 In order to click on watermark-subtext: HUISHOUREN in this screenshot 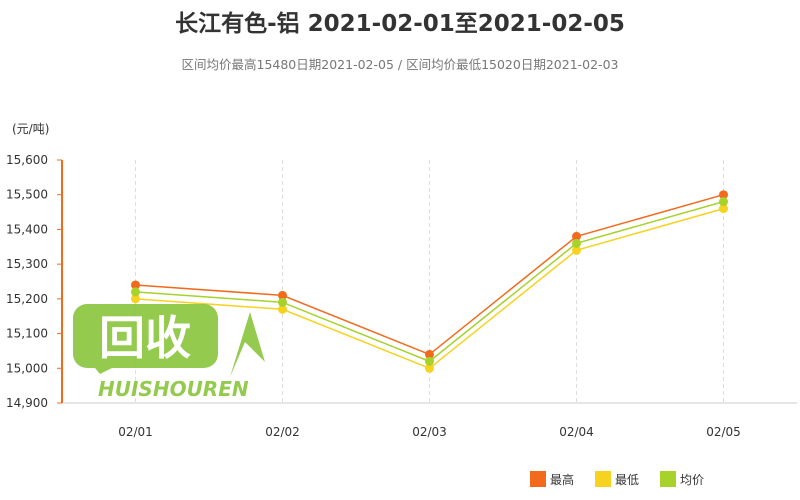, I will do `click(173, 389)`.